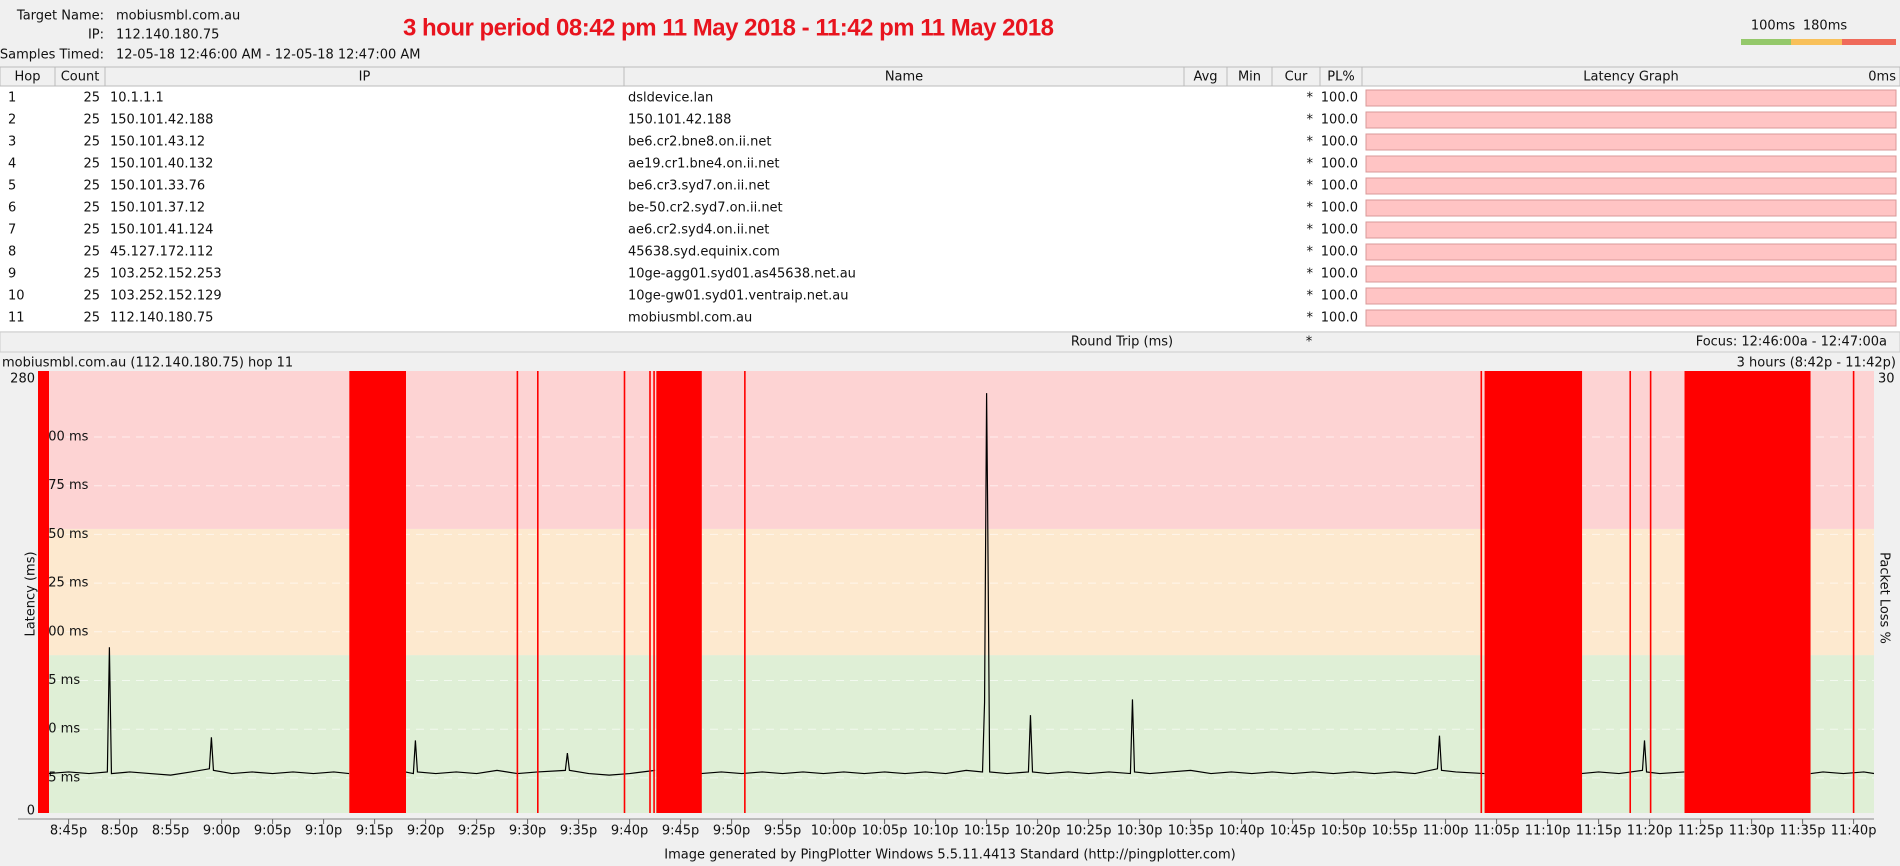 The height and width of the screenshot is (866, 1900). I want to click on host-name: be-50.cr2.syd7.on.ii.net, so click(705, 208).